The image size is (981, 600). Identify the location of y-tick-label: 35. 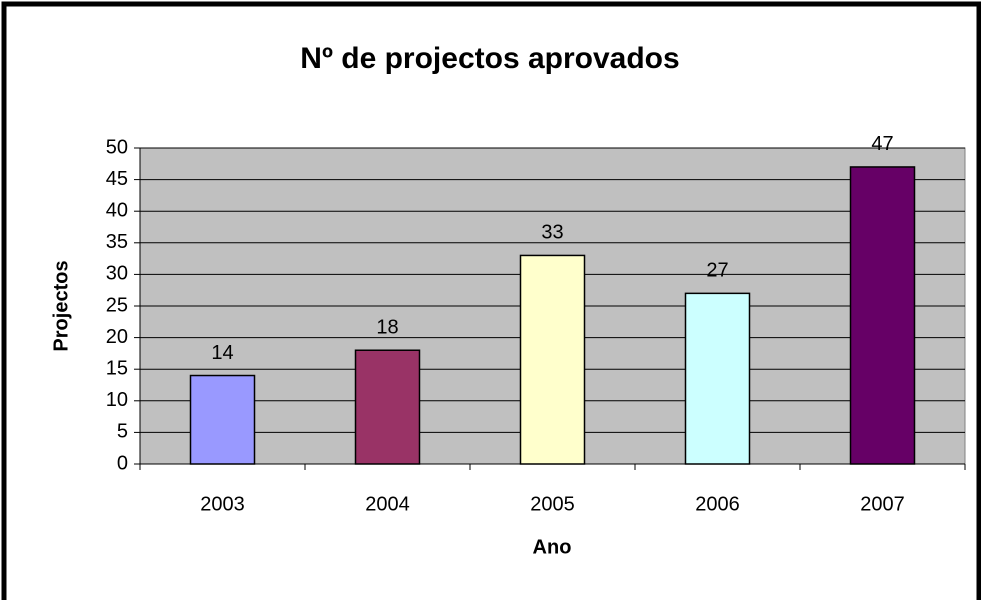
(117, 242).